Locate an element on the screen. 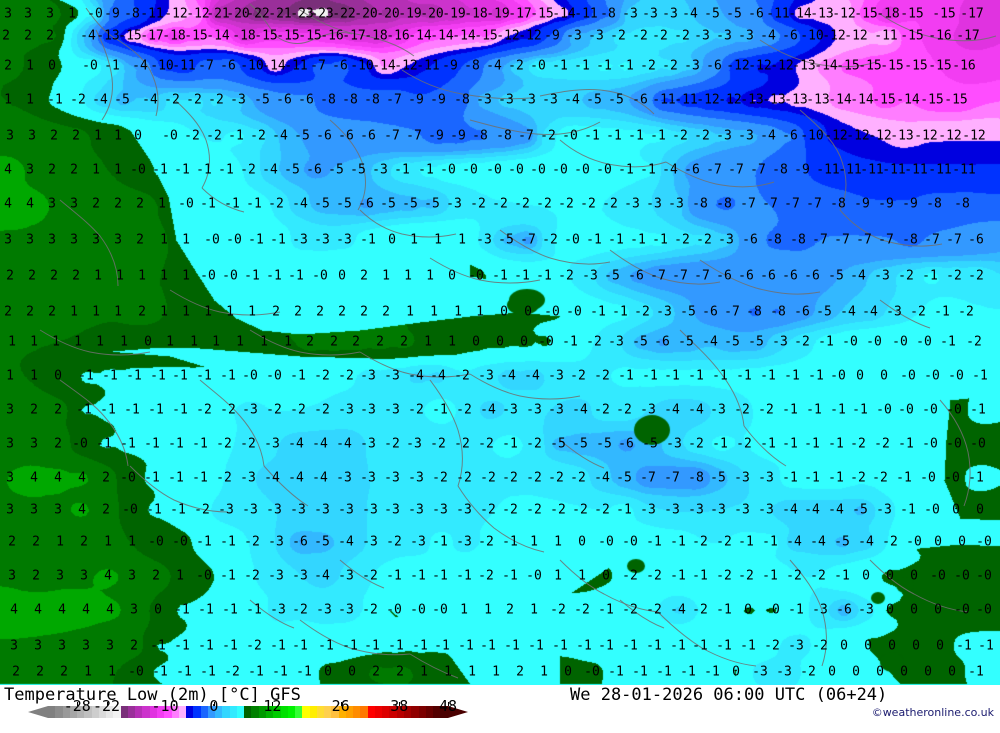  colorbar is located at coordinates (258, 710).